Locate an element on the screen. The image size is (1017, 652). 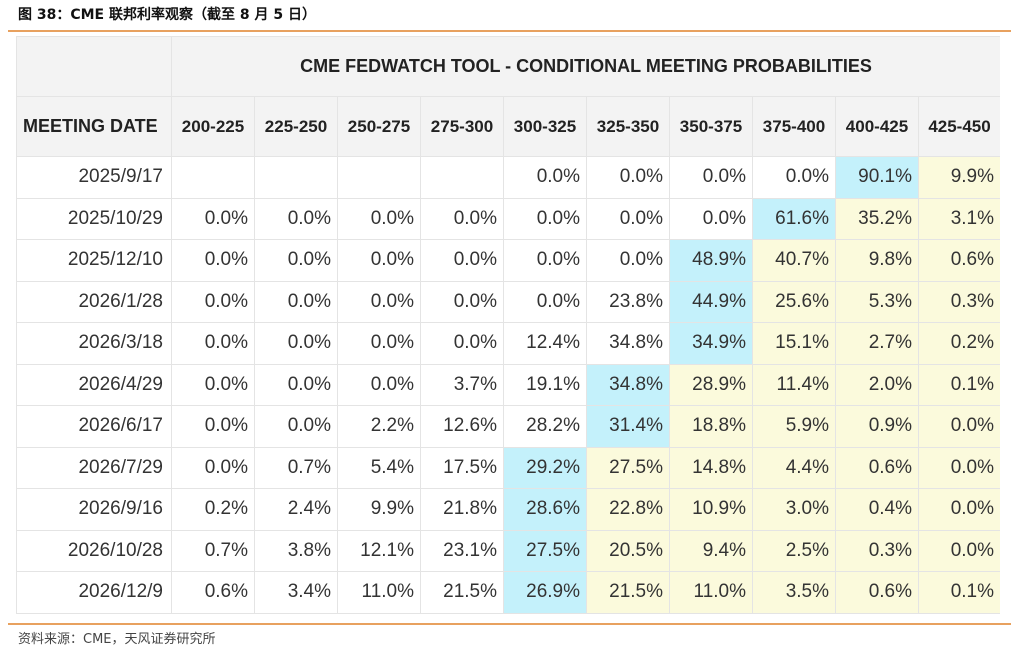
probability-cell: 48.9% is located at coordinates (711, 260).